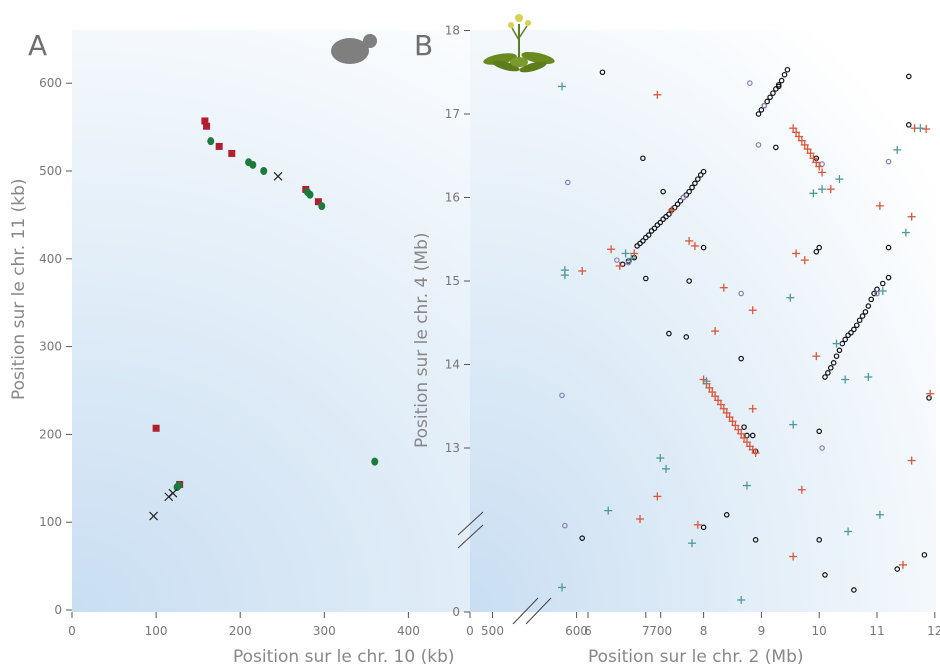 The height and width of the screenshot is (668, 940). Describe the element at coordinates (50, 171) in the screenshot. I see `panel-a-y-tick-label: 500` at that location.